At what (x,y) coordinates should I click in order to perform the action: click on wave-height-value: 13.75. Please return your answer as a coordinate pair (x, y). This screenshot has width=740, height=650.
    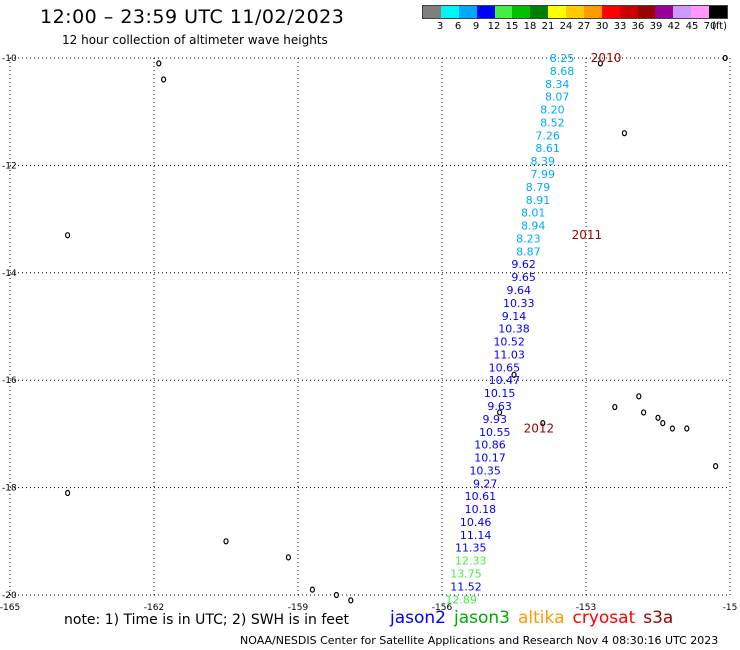
    Looking at the image, I should click on (466, 574).